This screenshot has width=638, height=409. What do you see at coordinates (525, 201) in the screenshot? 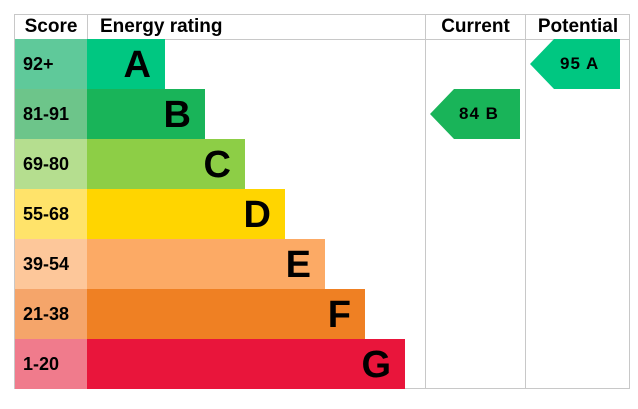
I see `divider-potential` at bounding box center [525, 201].